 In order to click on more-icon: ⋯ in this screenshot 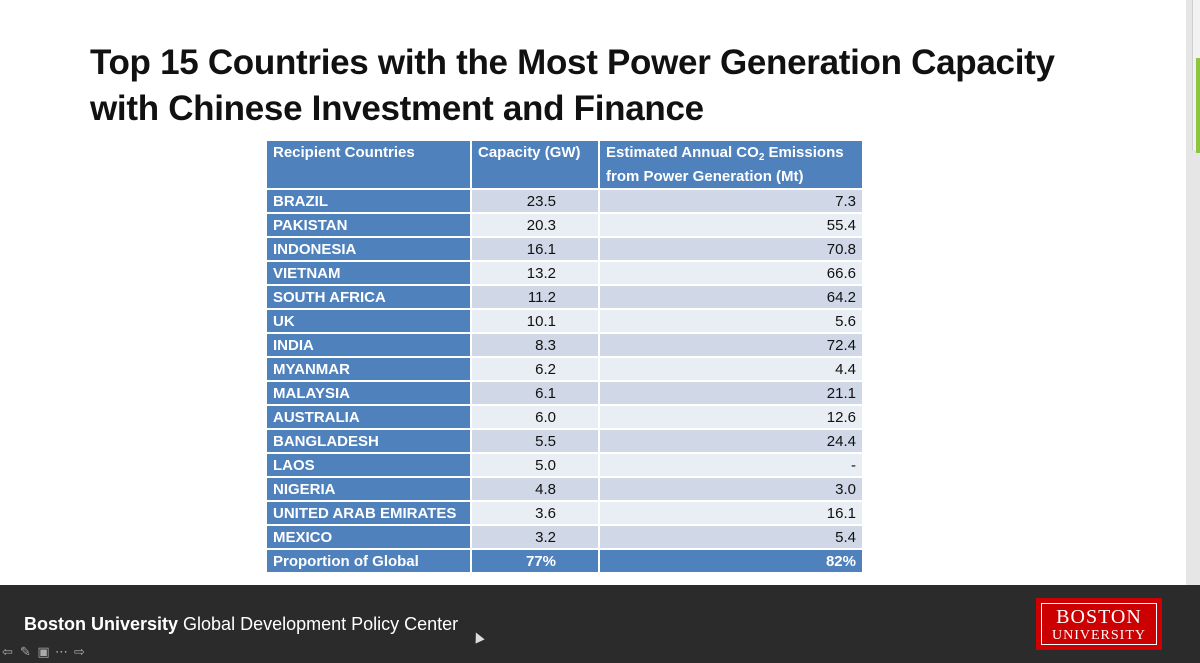, I will do `click(61, 652)`.